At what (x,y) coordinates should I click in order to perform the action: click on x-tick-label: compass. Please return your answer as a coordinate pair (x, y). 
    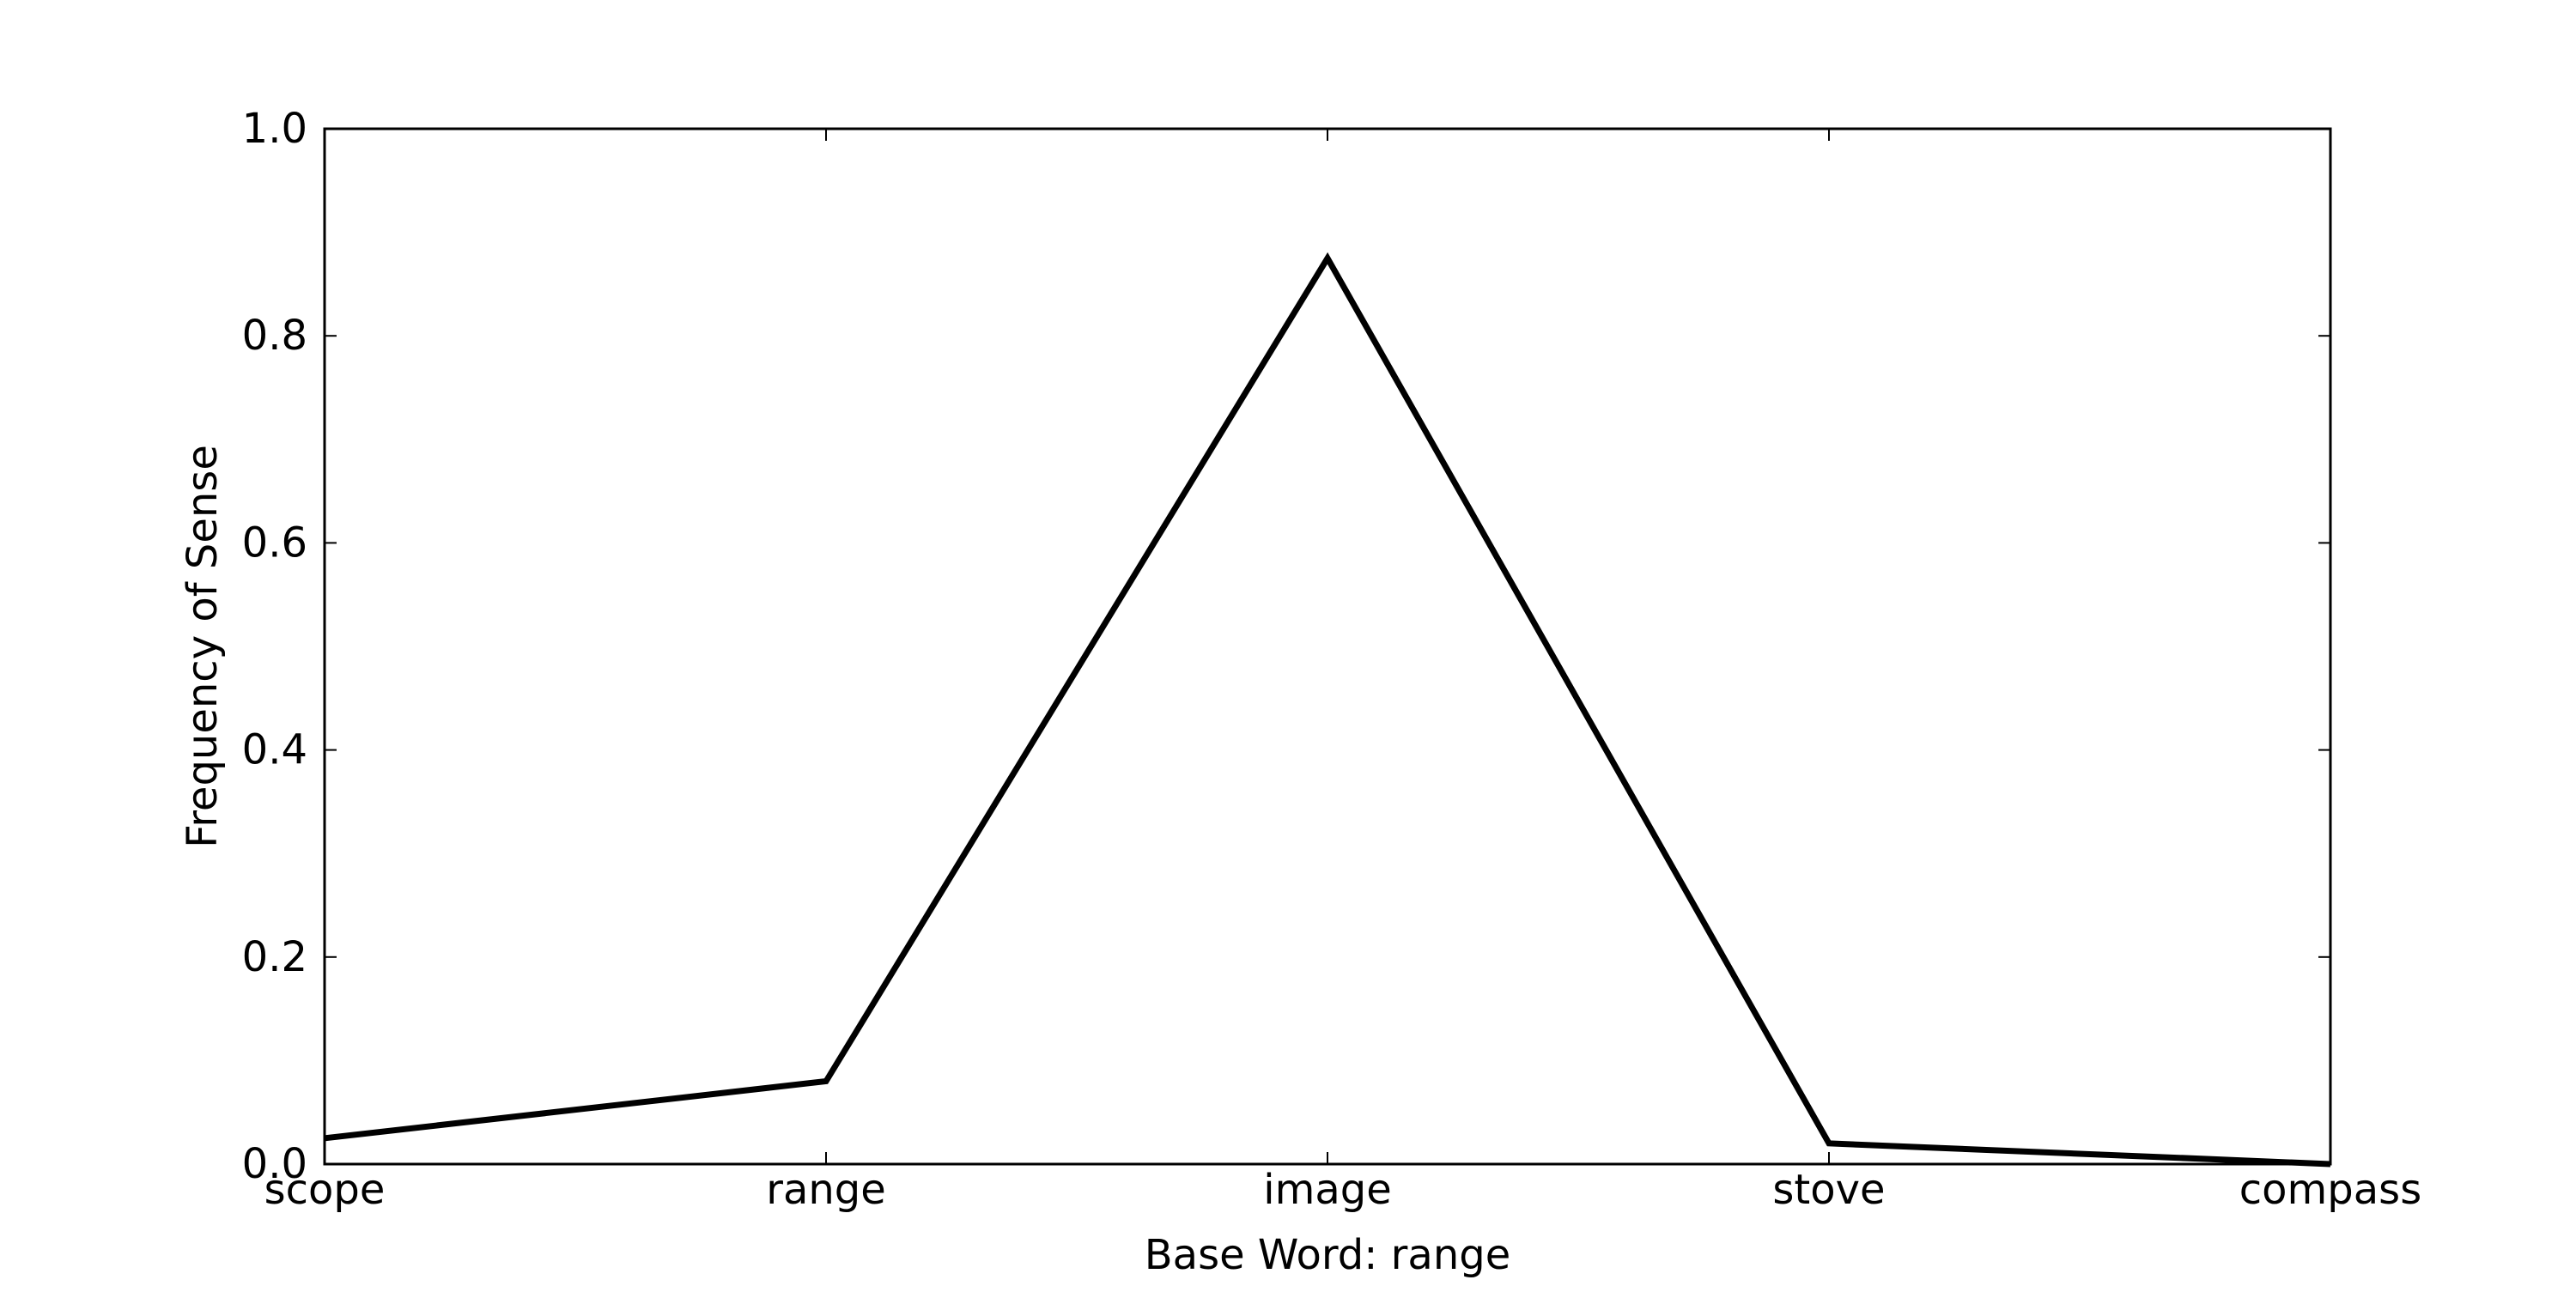
    Looking at the image, I should click on (2330, 1190).